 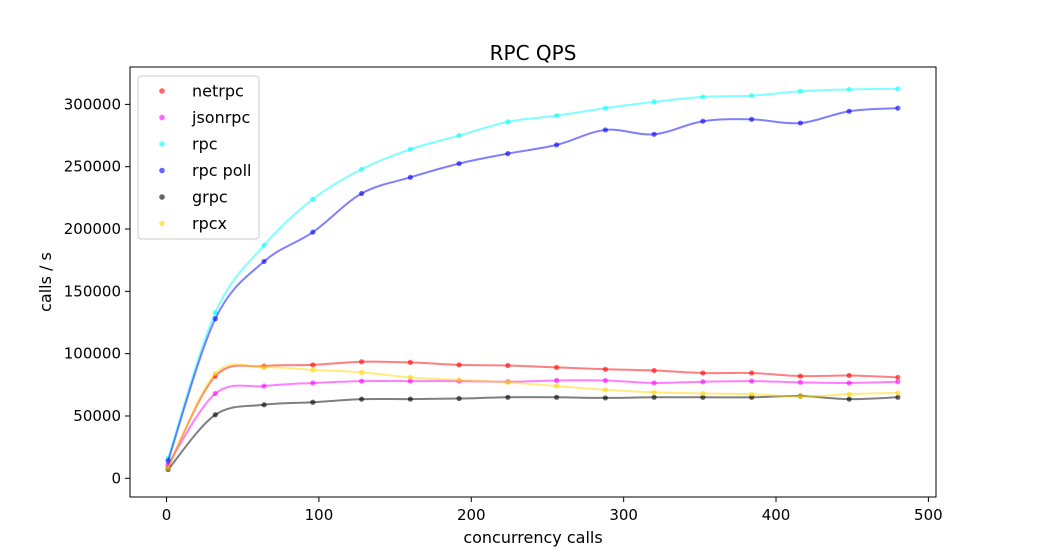 What do you see at coordinates (220, 117) in the screenshot?
I see `legend-label: jsonrpc` at bounding box center [220, 117].